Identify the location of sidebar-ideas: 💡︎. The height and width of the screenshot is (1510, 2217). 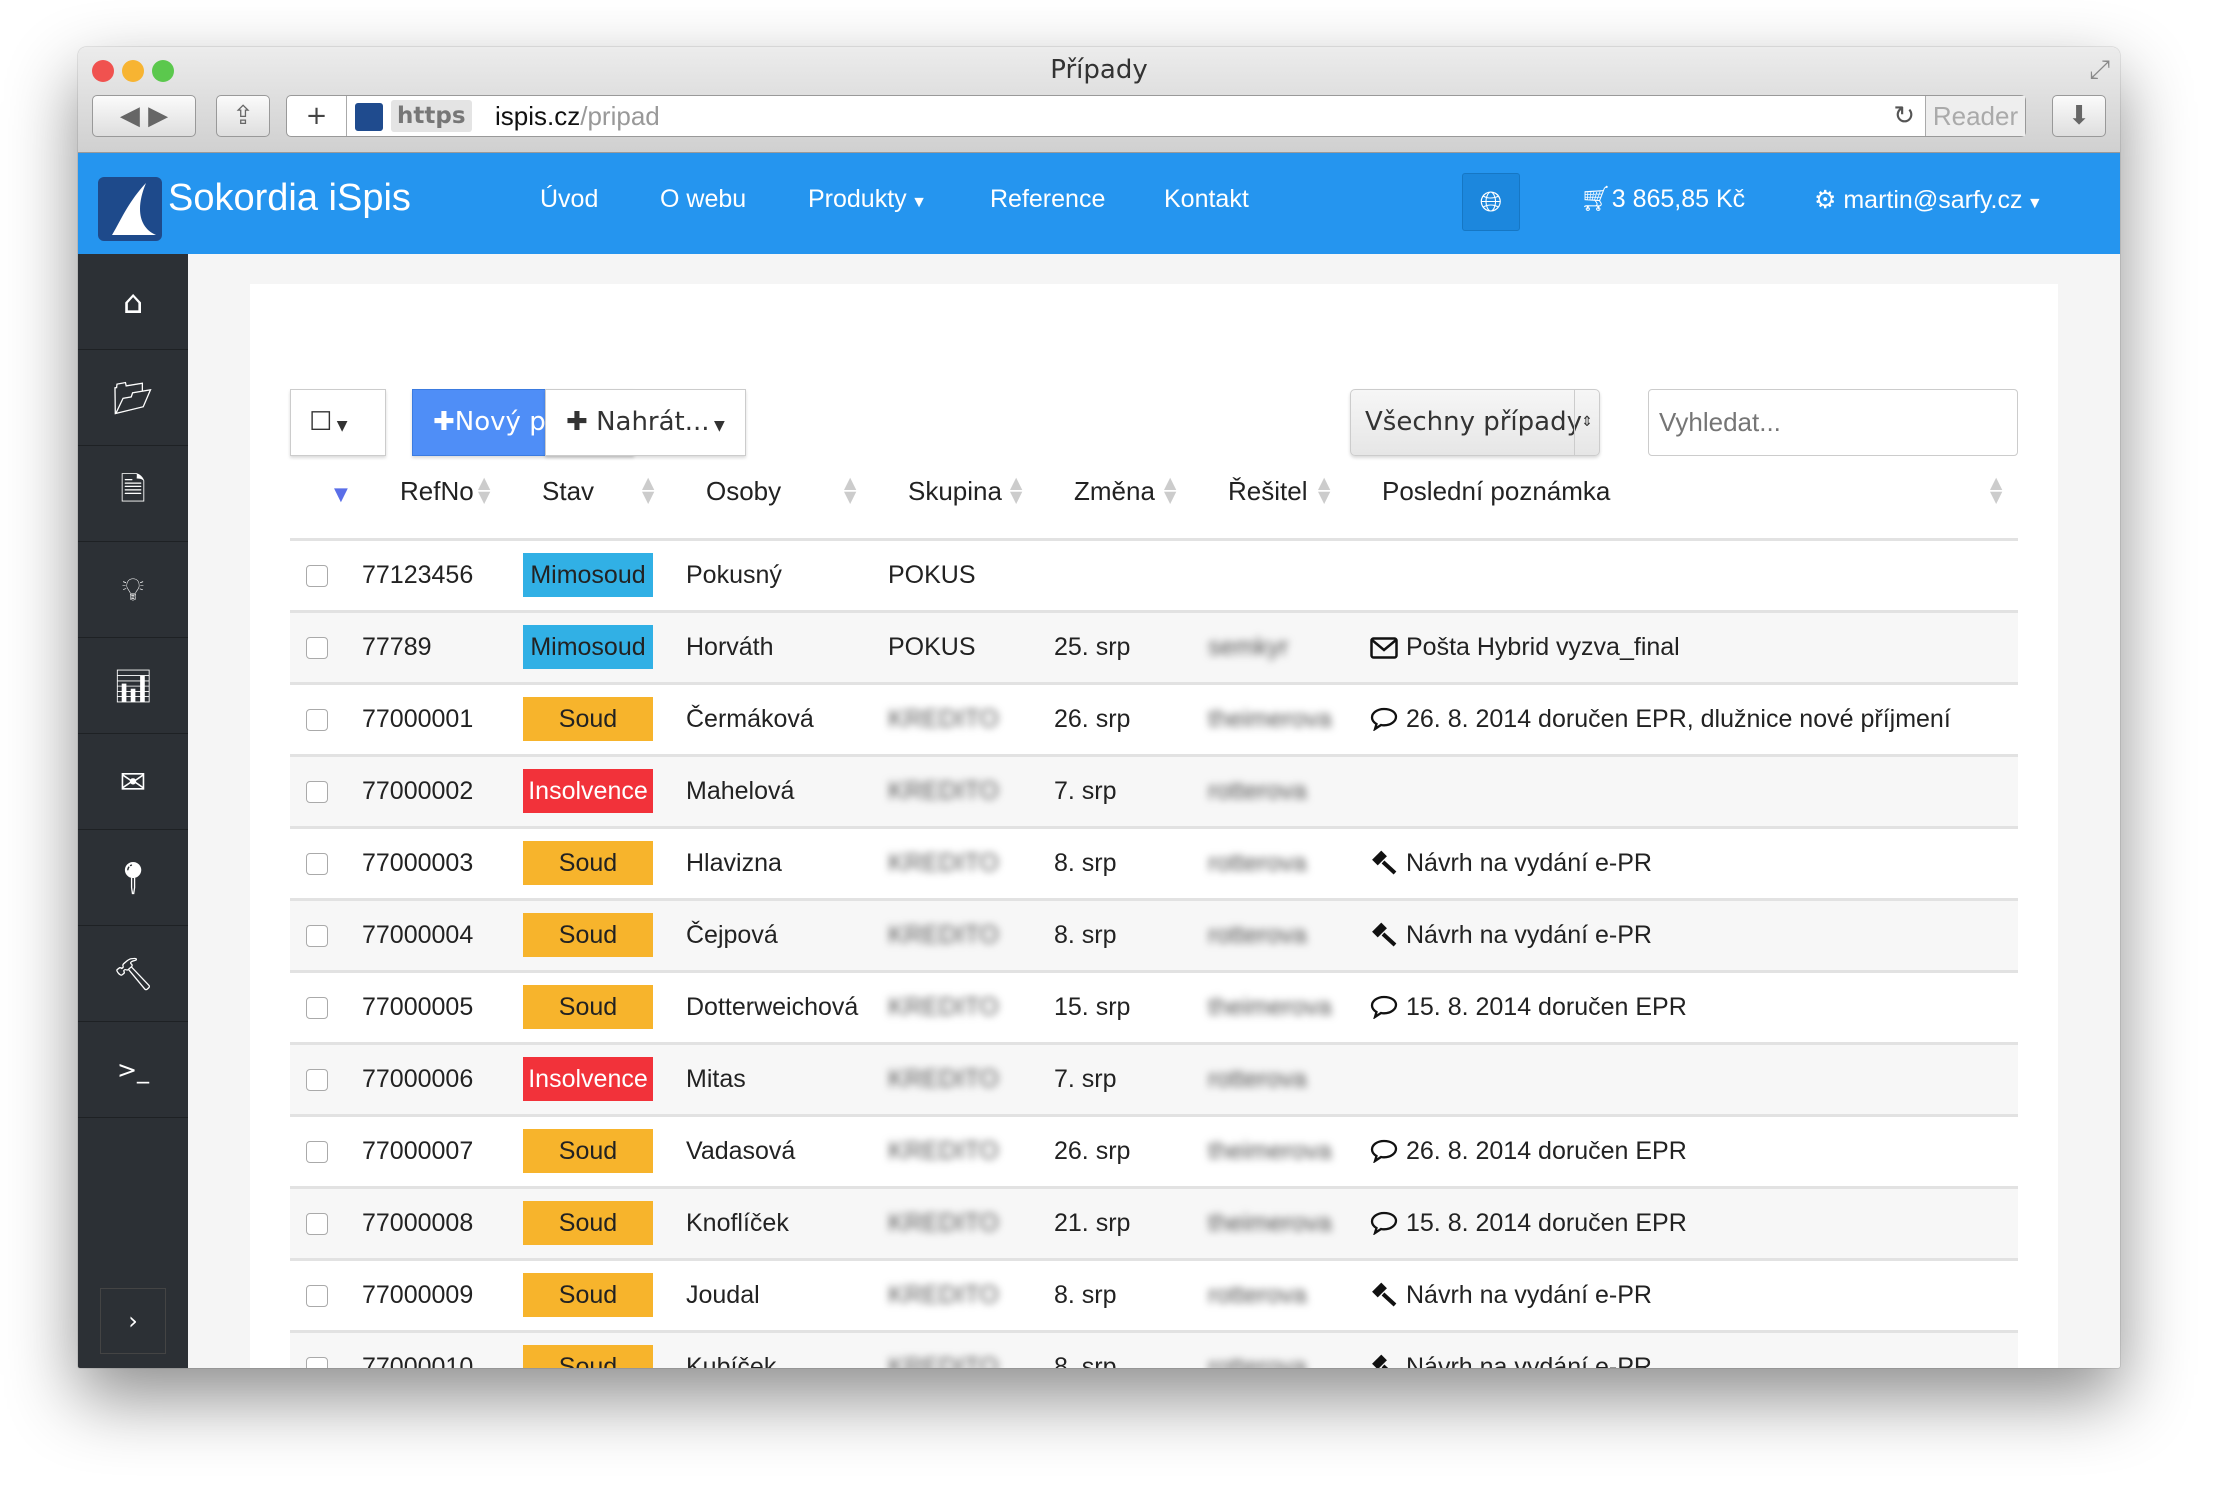
(133, 590).